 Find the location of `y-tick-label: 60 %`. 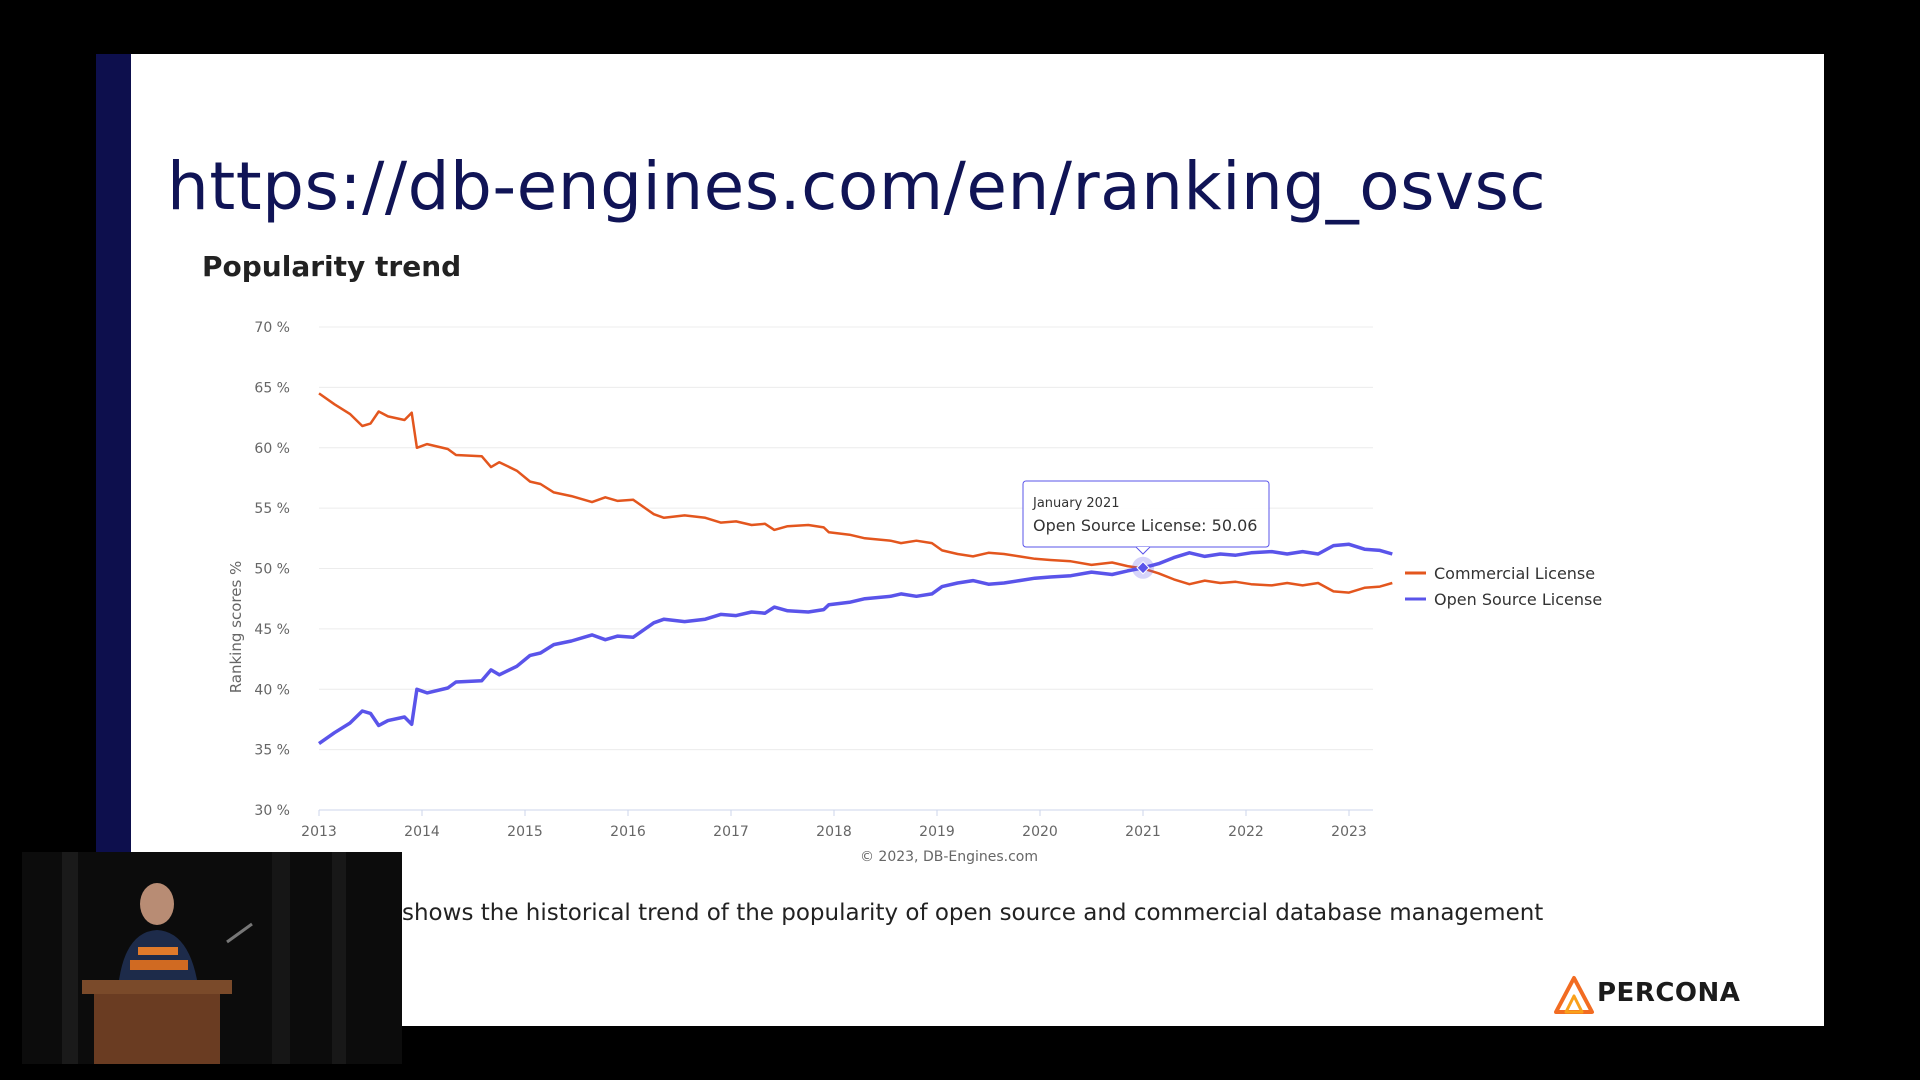

y-tick-label: 60 % is located at coordinates (272, 449).